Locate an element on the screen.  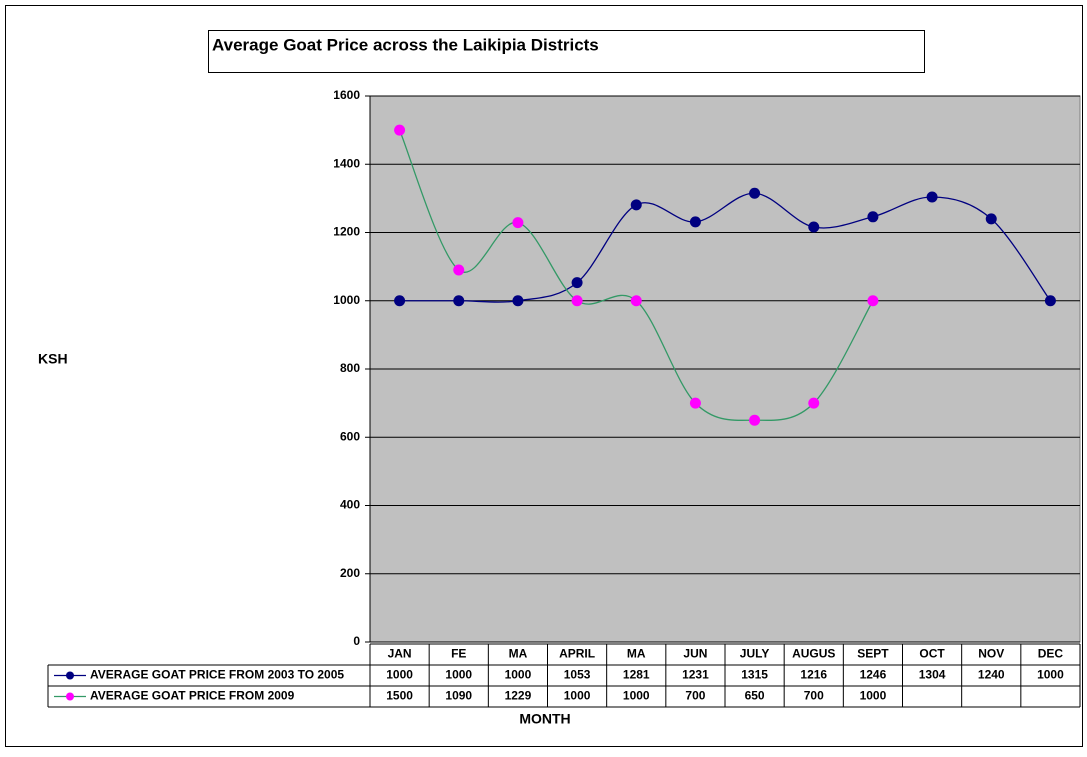
legend-label: AVERAGE GOAT PRICE FROM 2009 is located at coordinates (192, 696).